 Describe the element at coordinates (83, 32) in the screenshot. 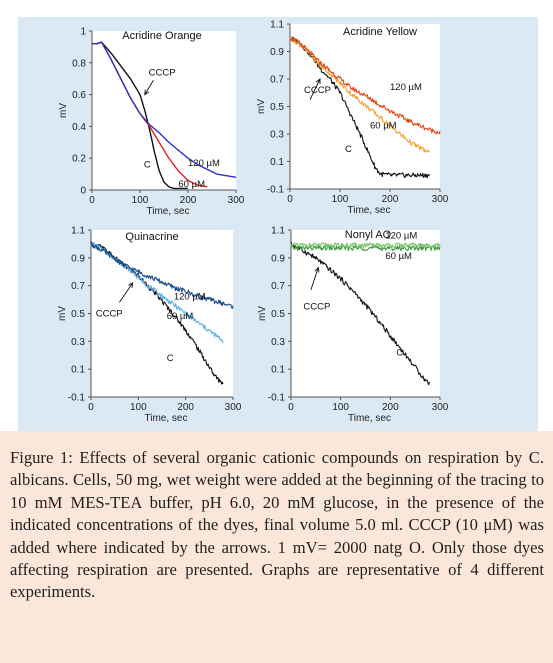

I see `y-tick-label: 1` at that location.